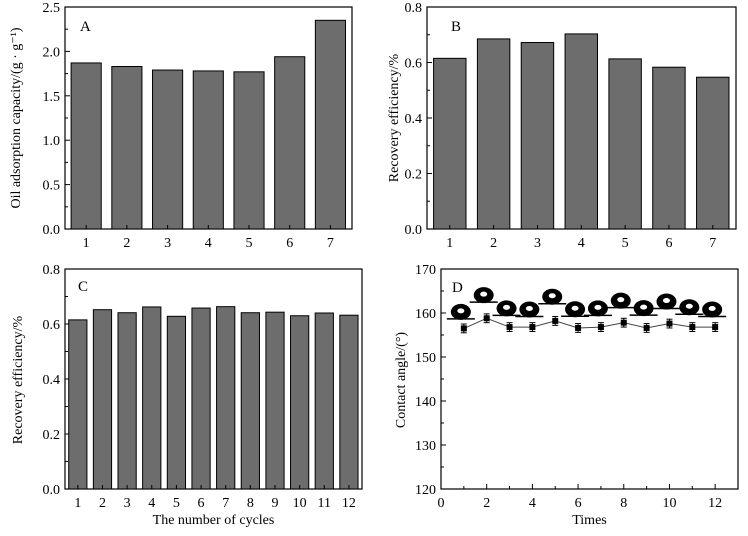 The image size is (748, 536). What do you see at coordinates (52, 8) in the screenshot?
I see `y-tick-label: 2.5` at bounding box center [52, 8].